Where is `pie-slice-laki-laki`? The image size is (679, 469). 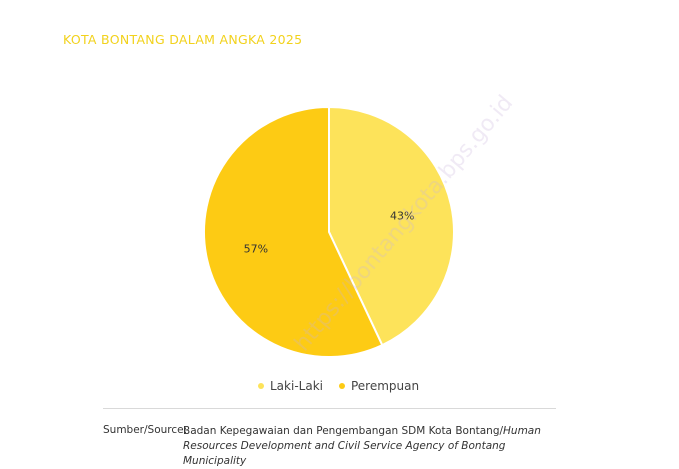
pie-slice-laki-laki is located at coordinates (391, 226).